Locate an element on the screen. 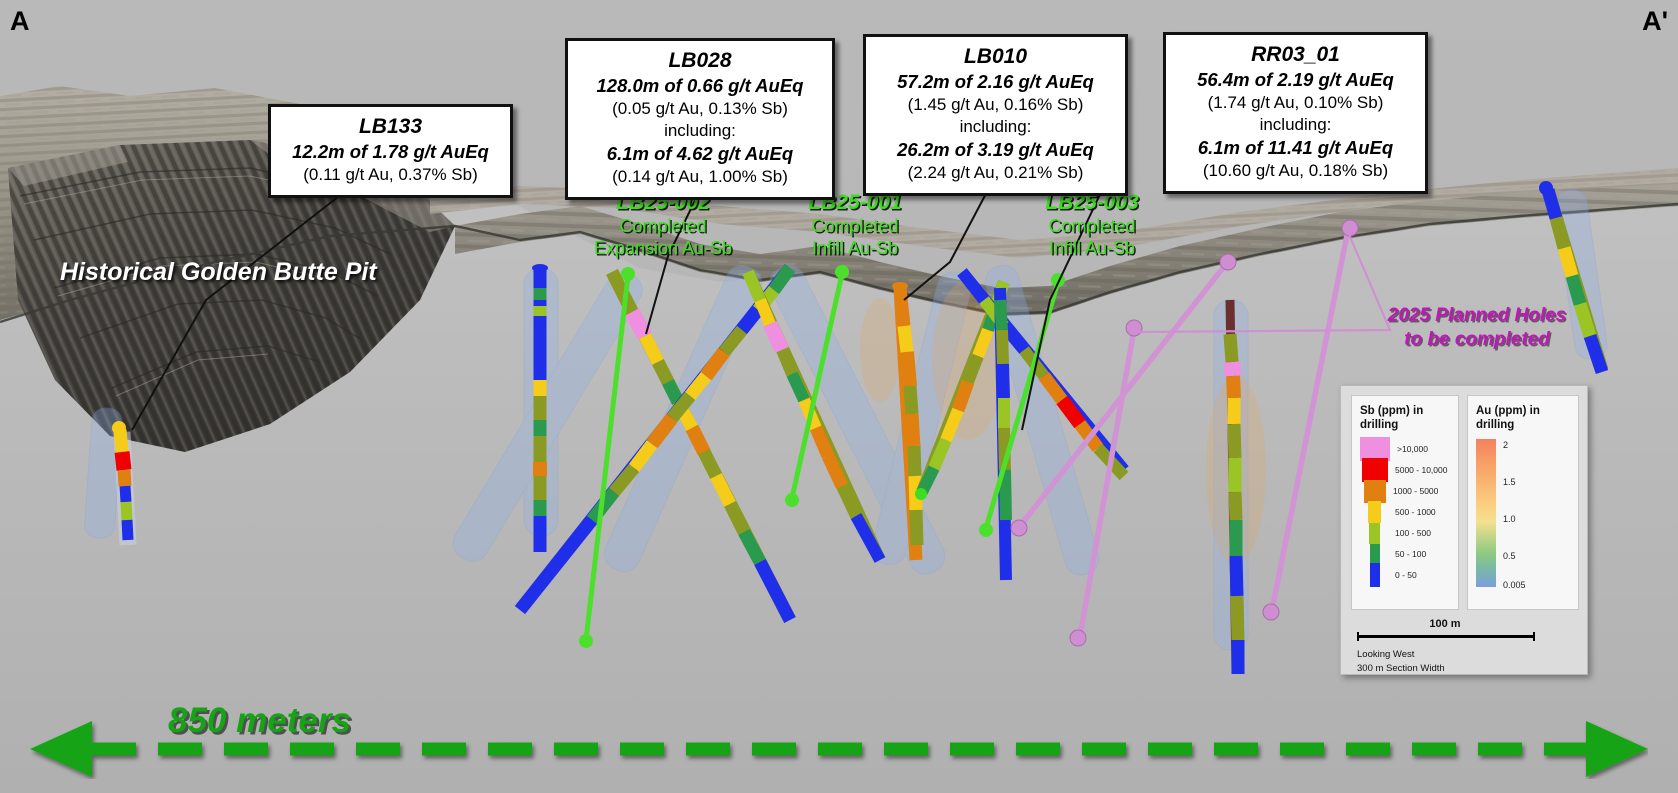 The height and width of the screenshot is (793, 1678). hole-type: Expansion Au-Sb is located at coordinates (663, 247).